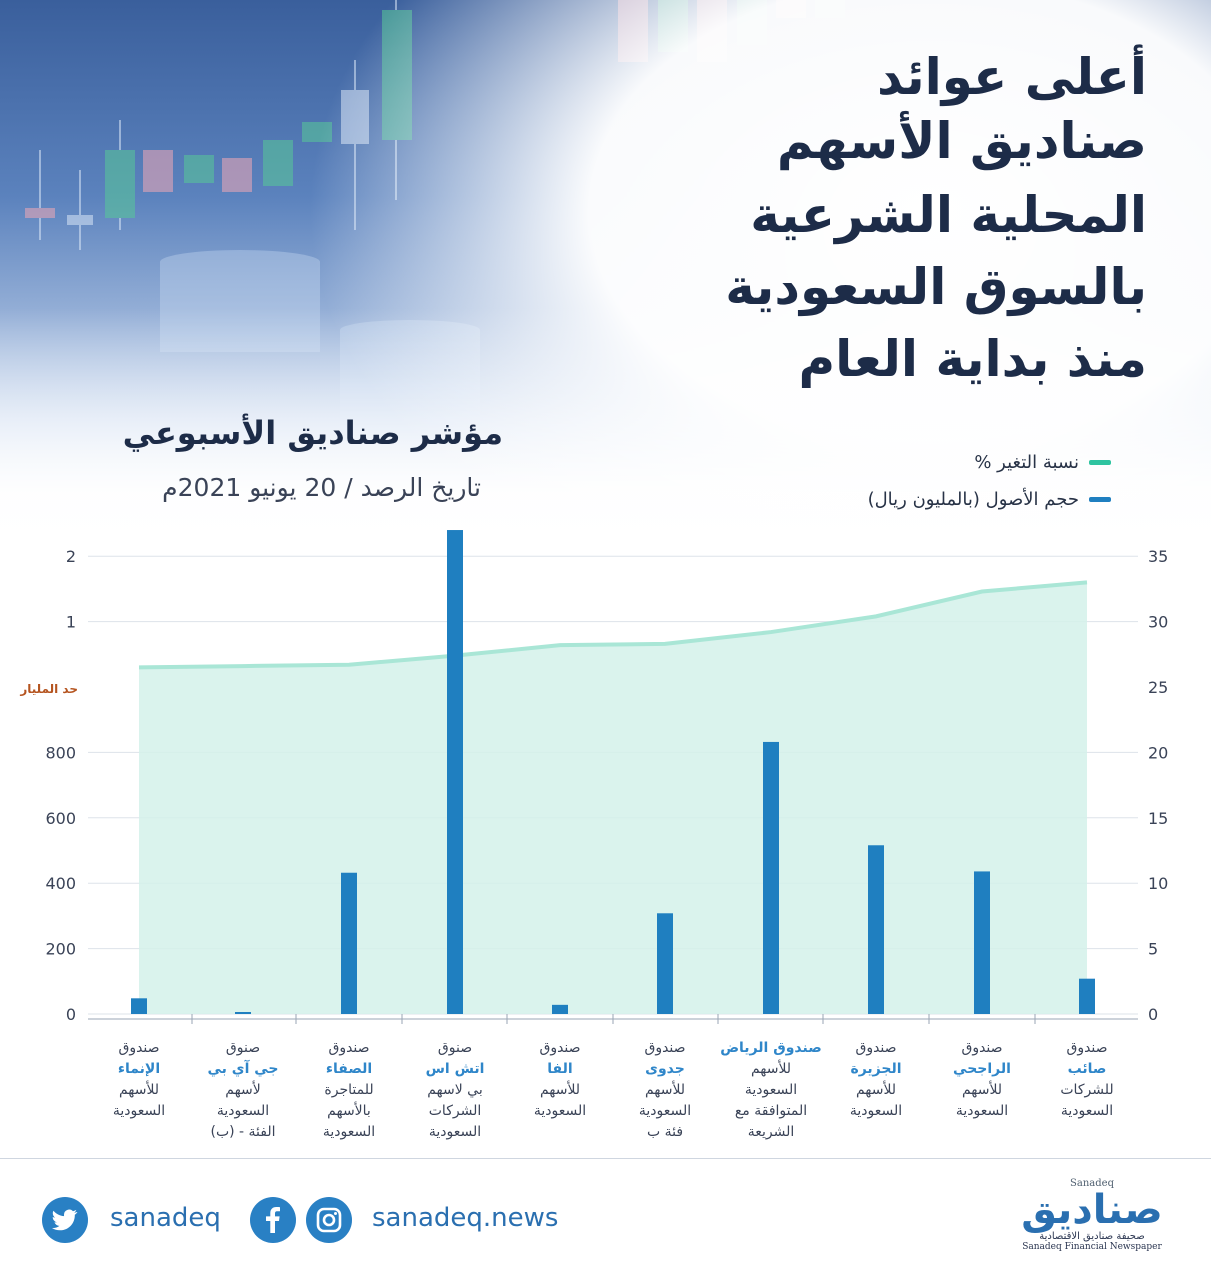  Describe the element at coordinates (1092, 1247) in the screenshot. I see `brand-tagline-en: Sanadeq Financial Newspaper` at that location.